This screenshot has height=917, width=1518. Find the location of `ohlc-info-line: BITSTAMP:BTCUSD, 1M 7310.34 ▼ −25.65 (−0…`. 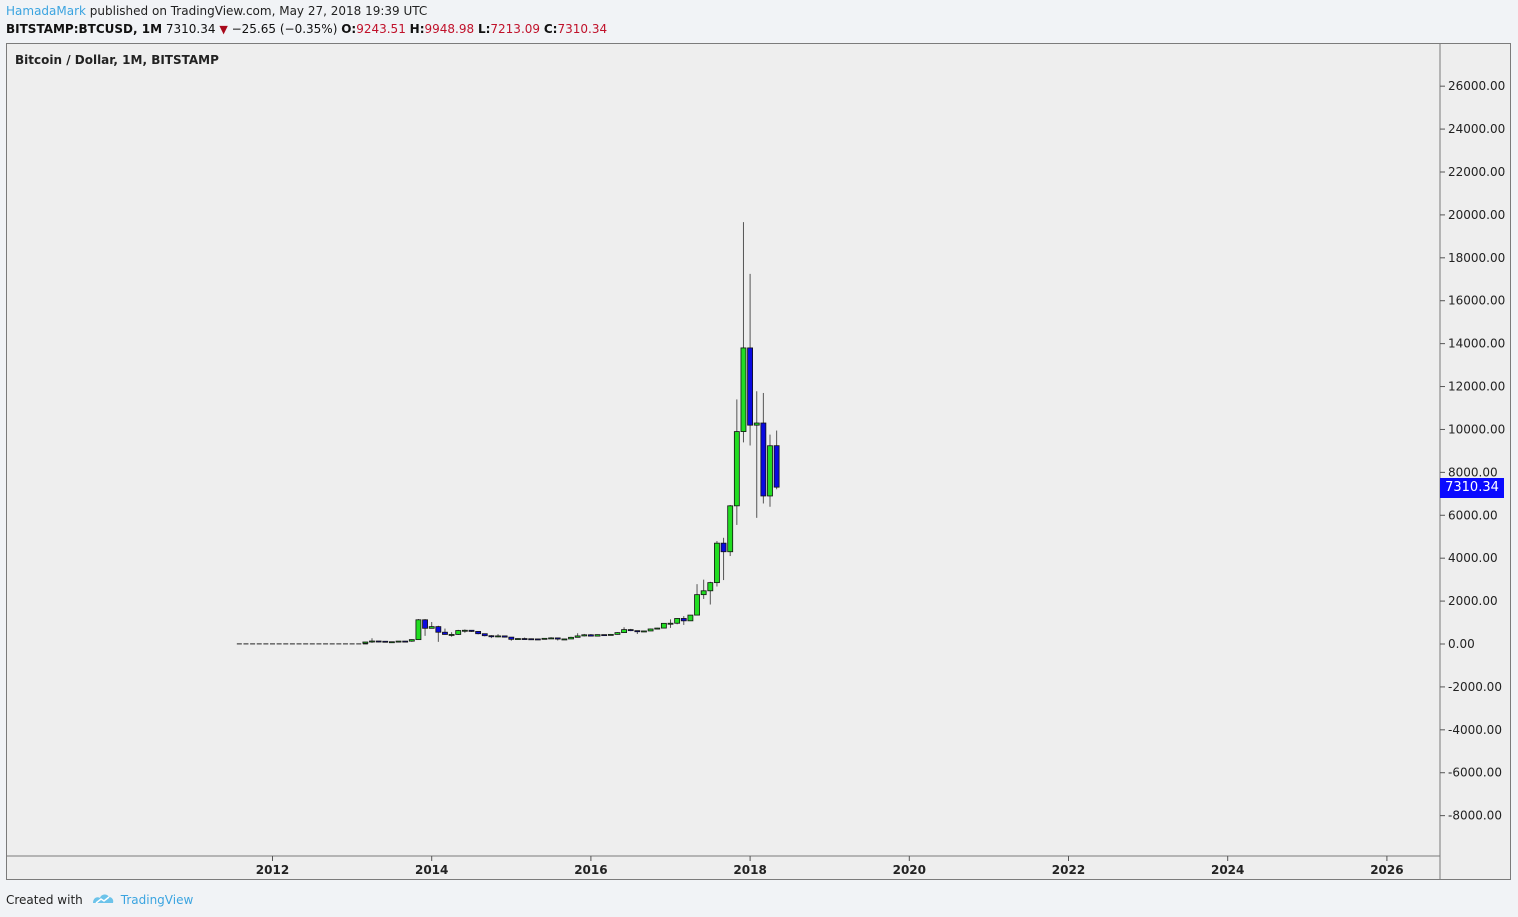

ohlc-info-line: BITSTAMP:BTCUSD, 1M 7310.34 ▼ −25.65 (−0… is located at coordinates (306, 29).